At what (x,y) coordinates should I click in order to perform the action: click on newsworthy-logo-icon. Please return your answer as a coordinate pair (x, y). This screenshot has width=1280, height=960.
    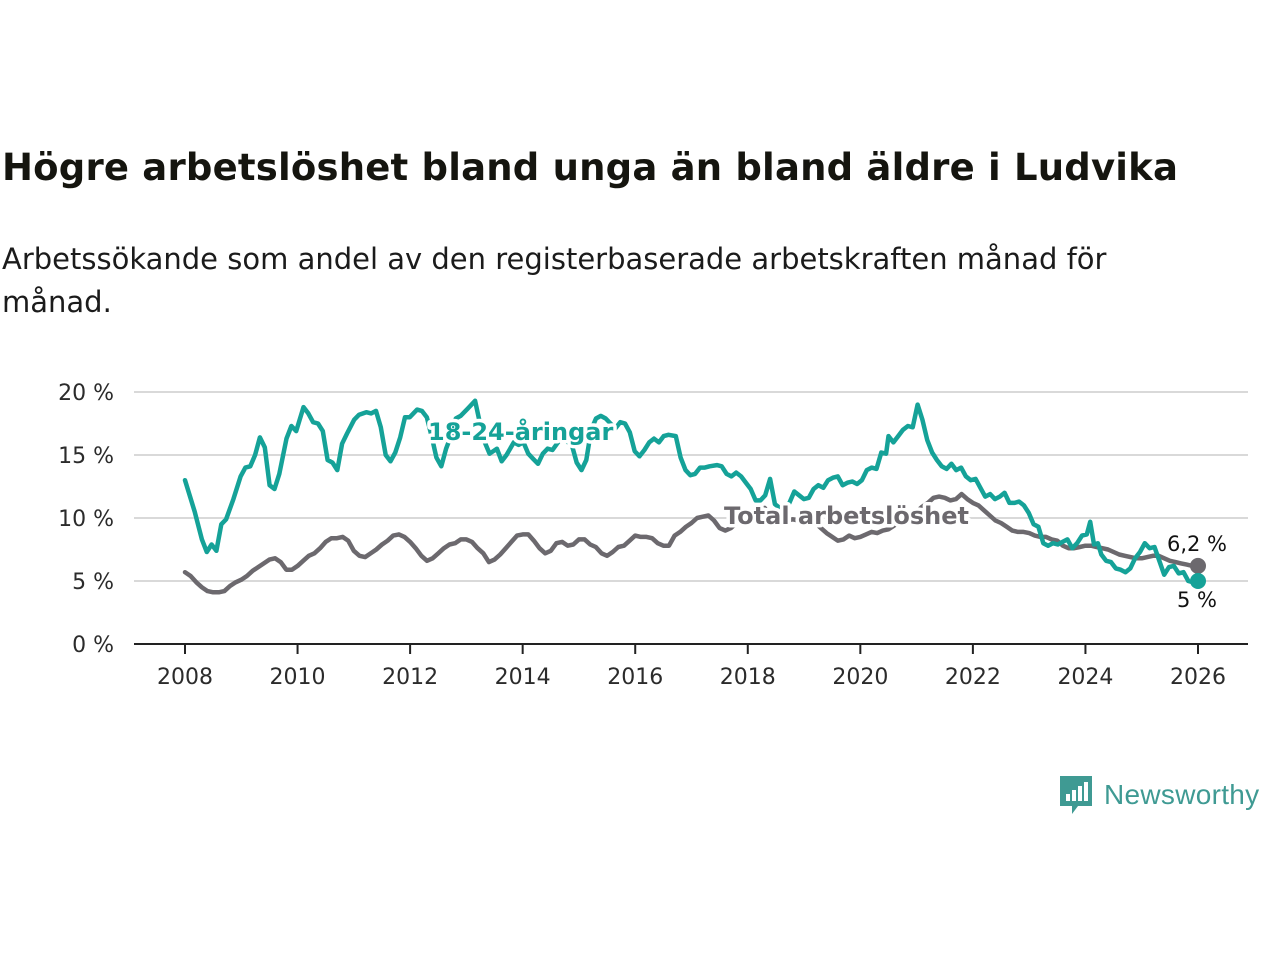
    Looking at the image, I should click on (1076, 795).